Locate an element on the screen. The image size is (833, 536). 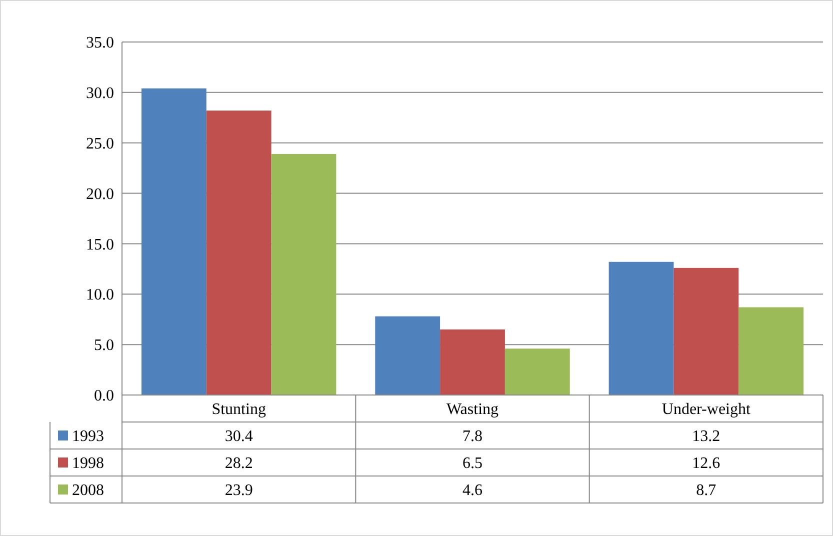
data-label: 28.2 is located at coordinates (238, 463).